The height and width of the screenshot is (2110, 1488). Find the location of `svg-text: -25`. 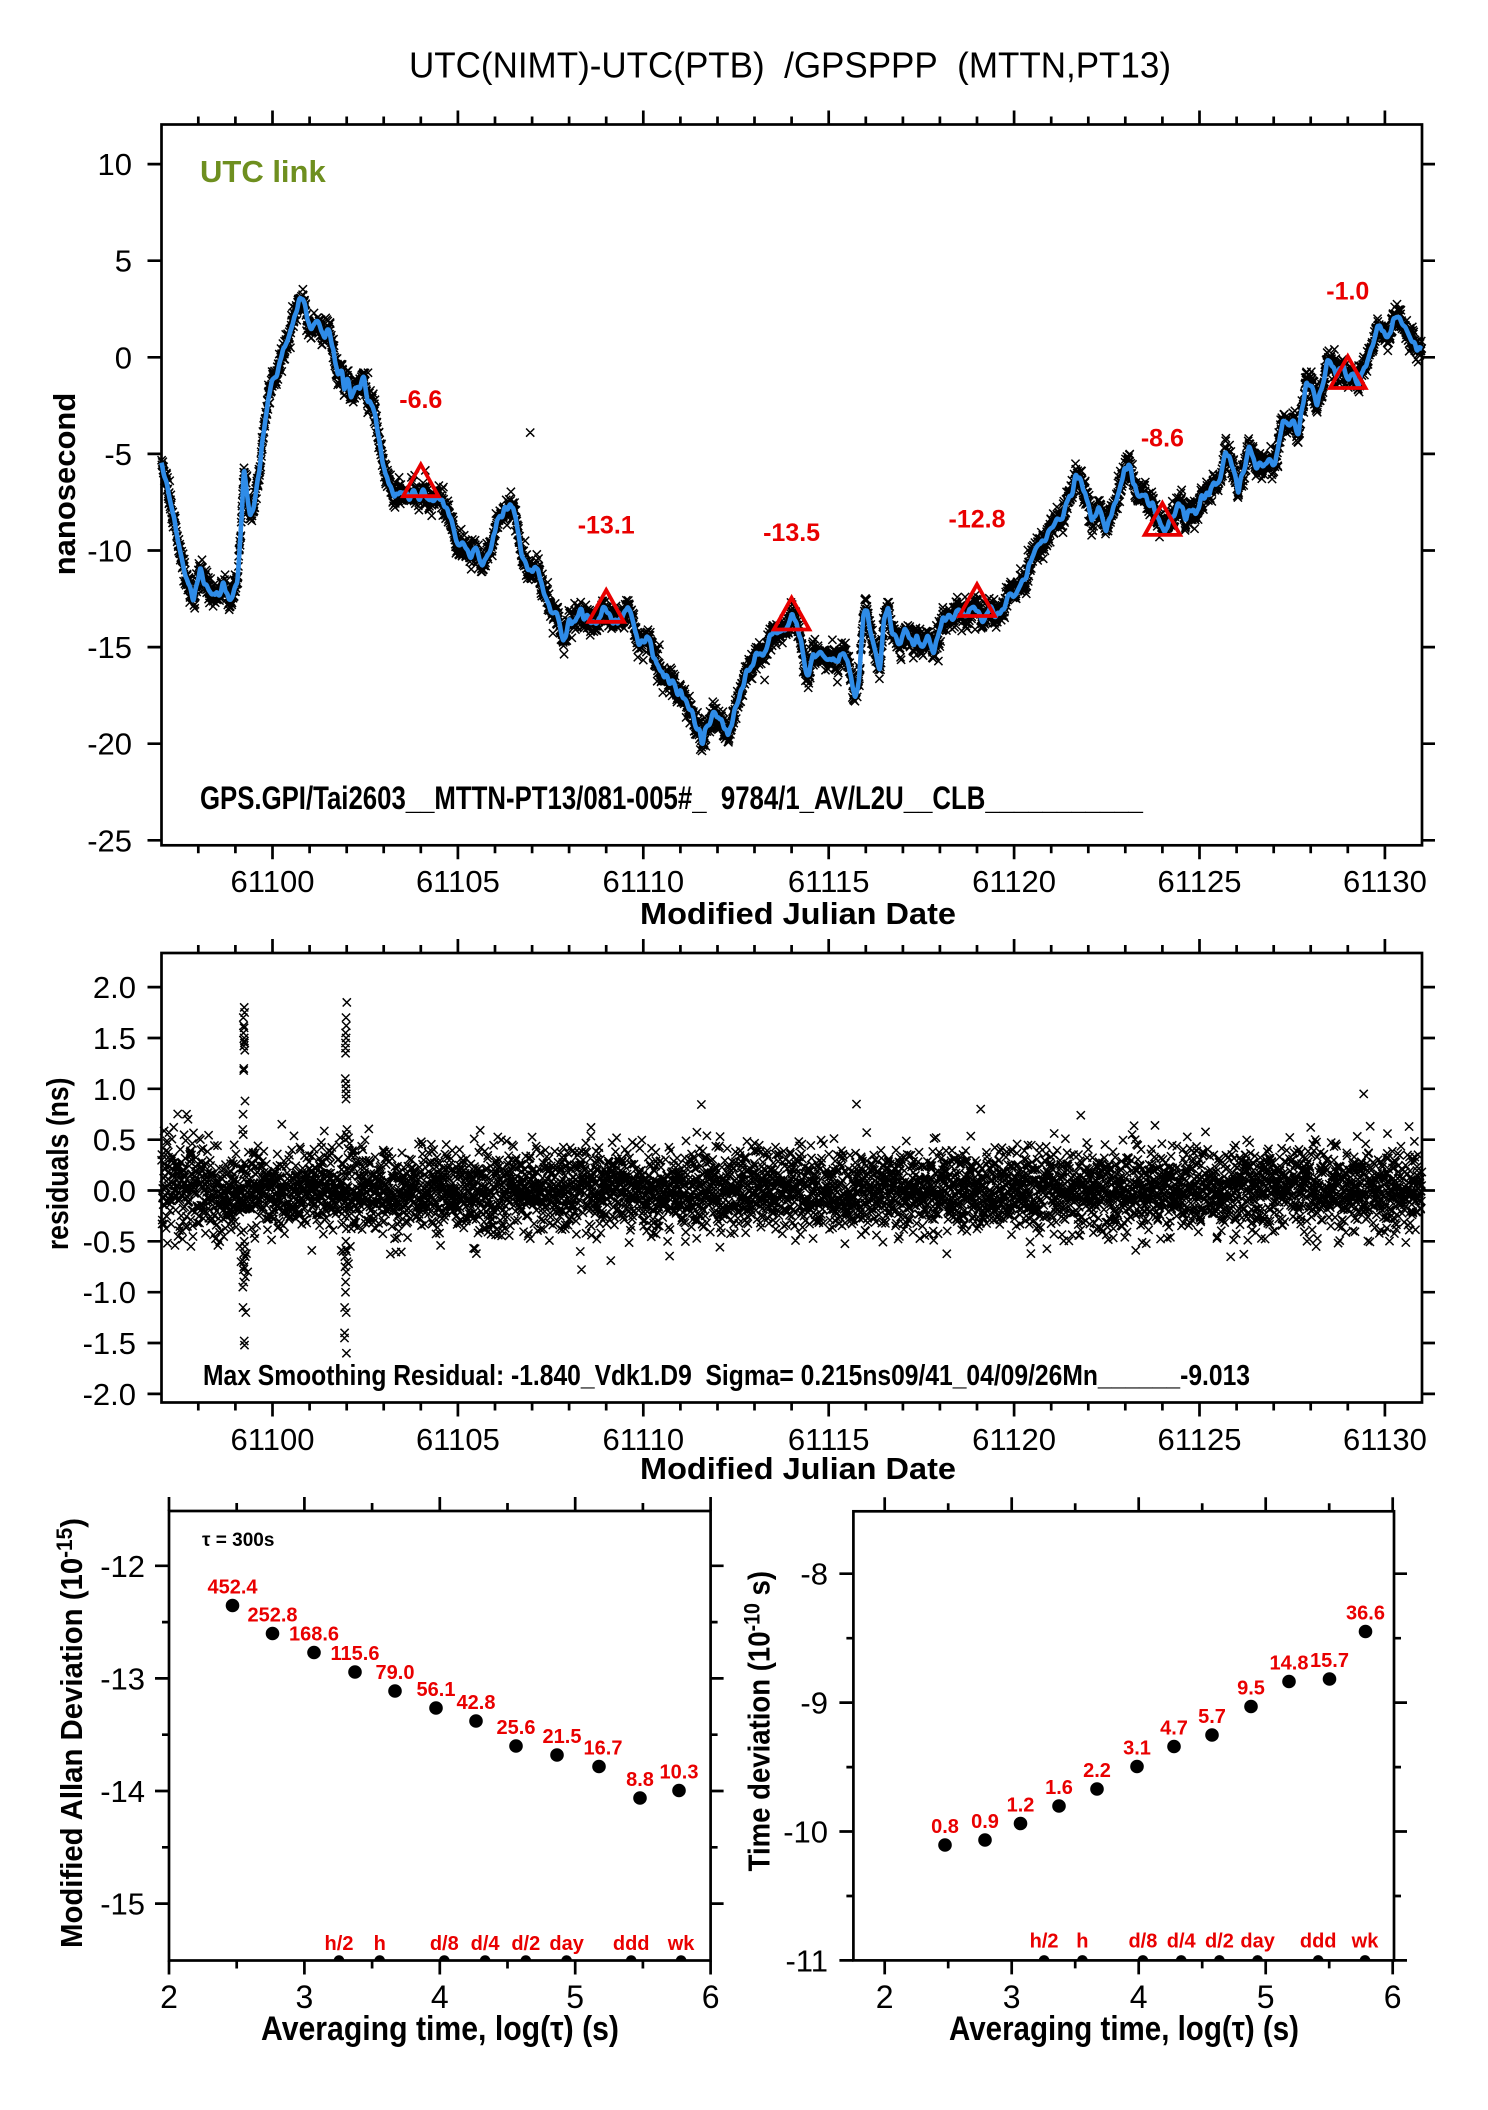

svg-text: -25 is located at coordinates (109, 840).